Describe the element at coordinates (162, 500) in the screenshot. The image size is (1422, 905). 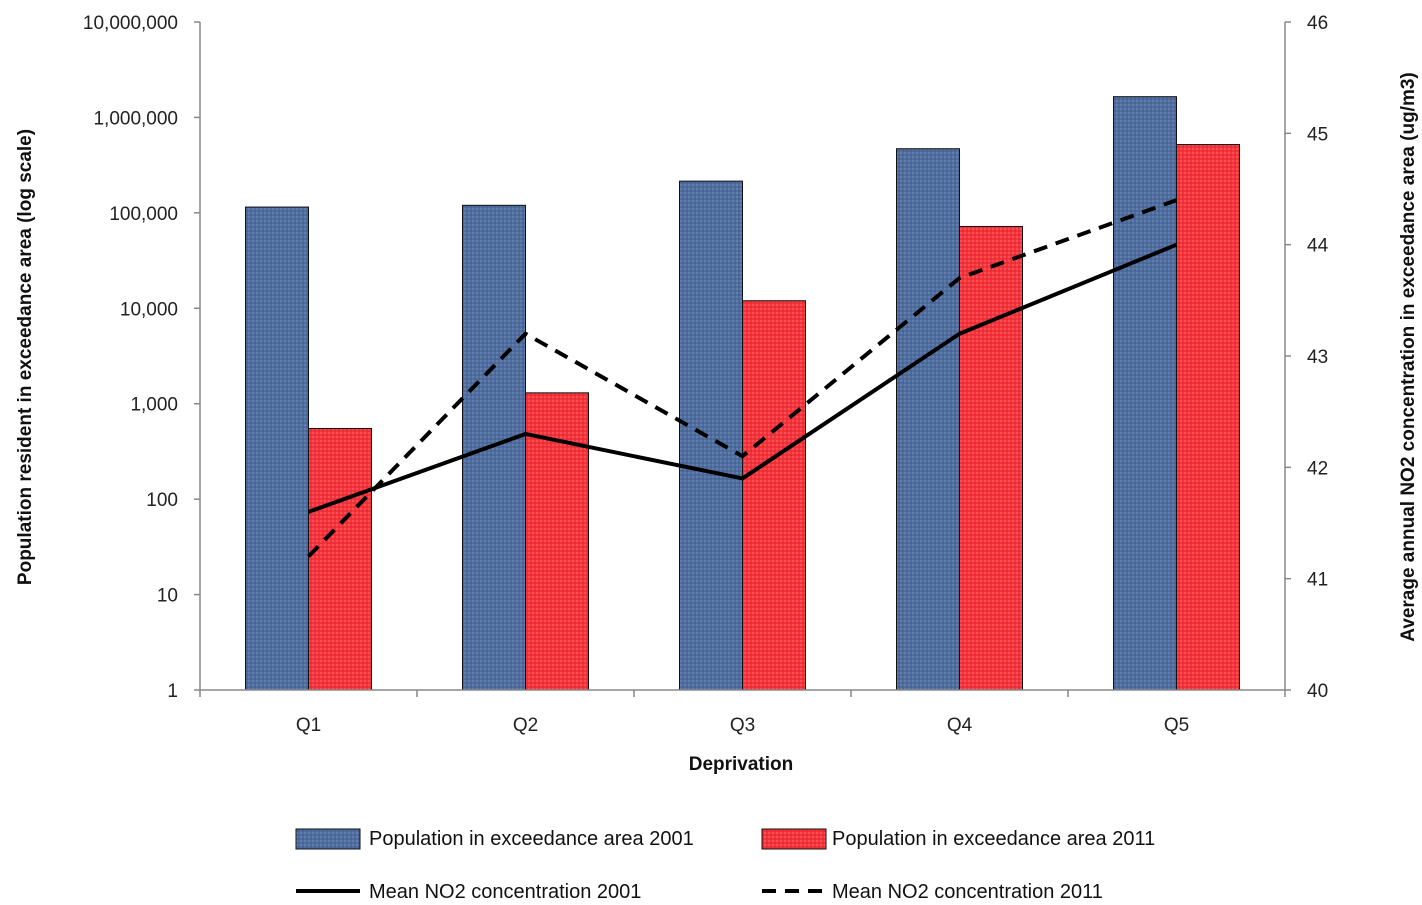
I see `left-y-tick-label: 100` at that location.